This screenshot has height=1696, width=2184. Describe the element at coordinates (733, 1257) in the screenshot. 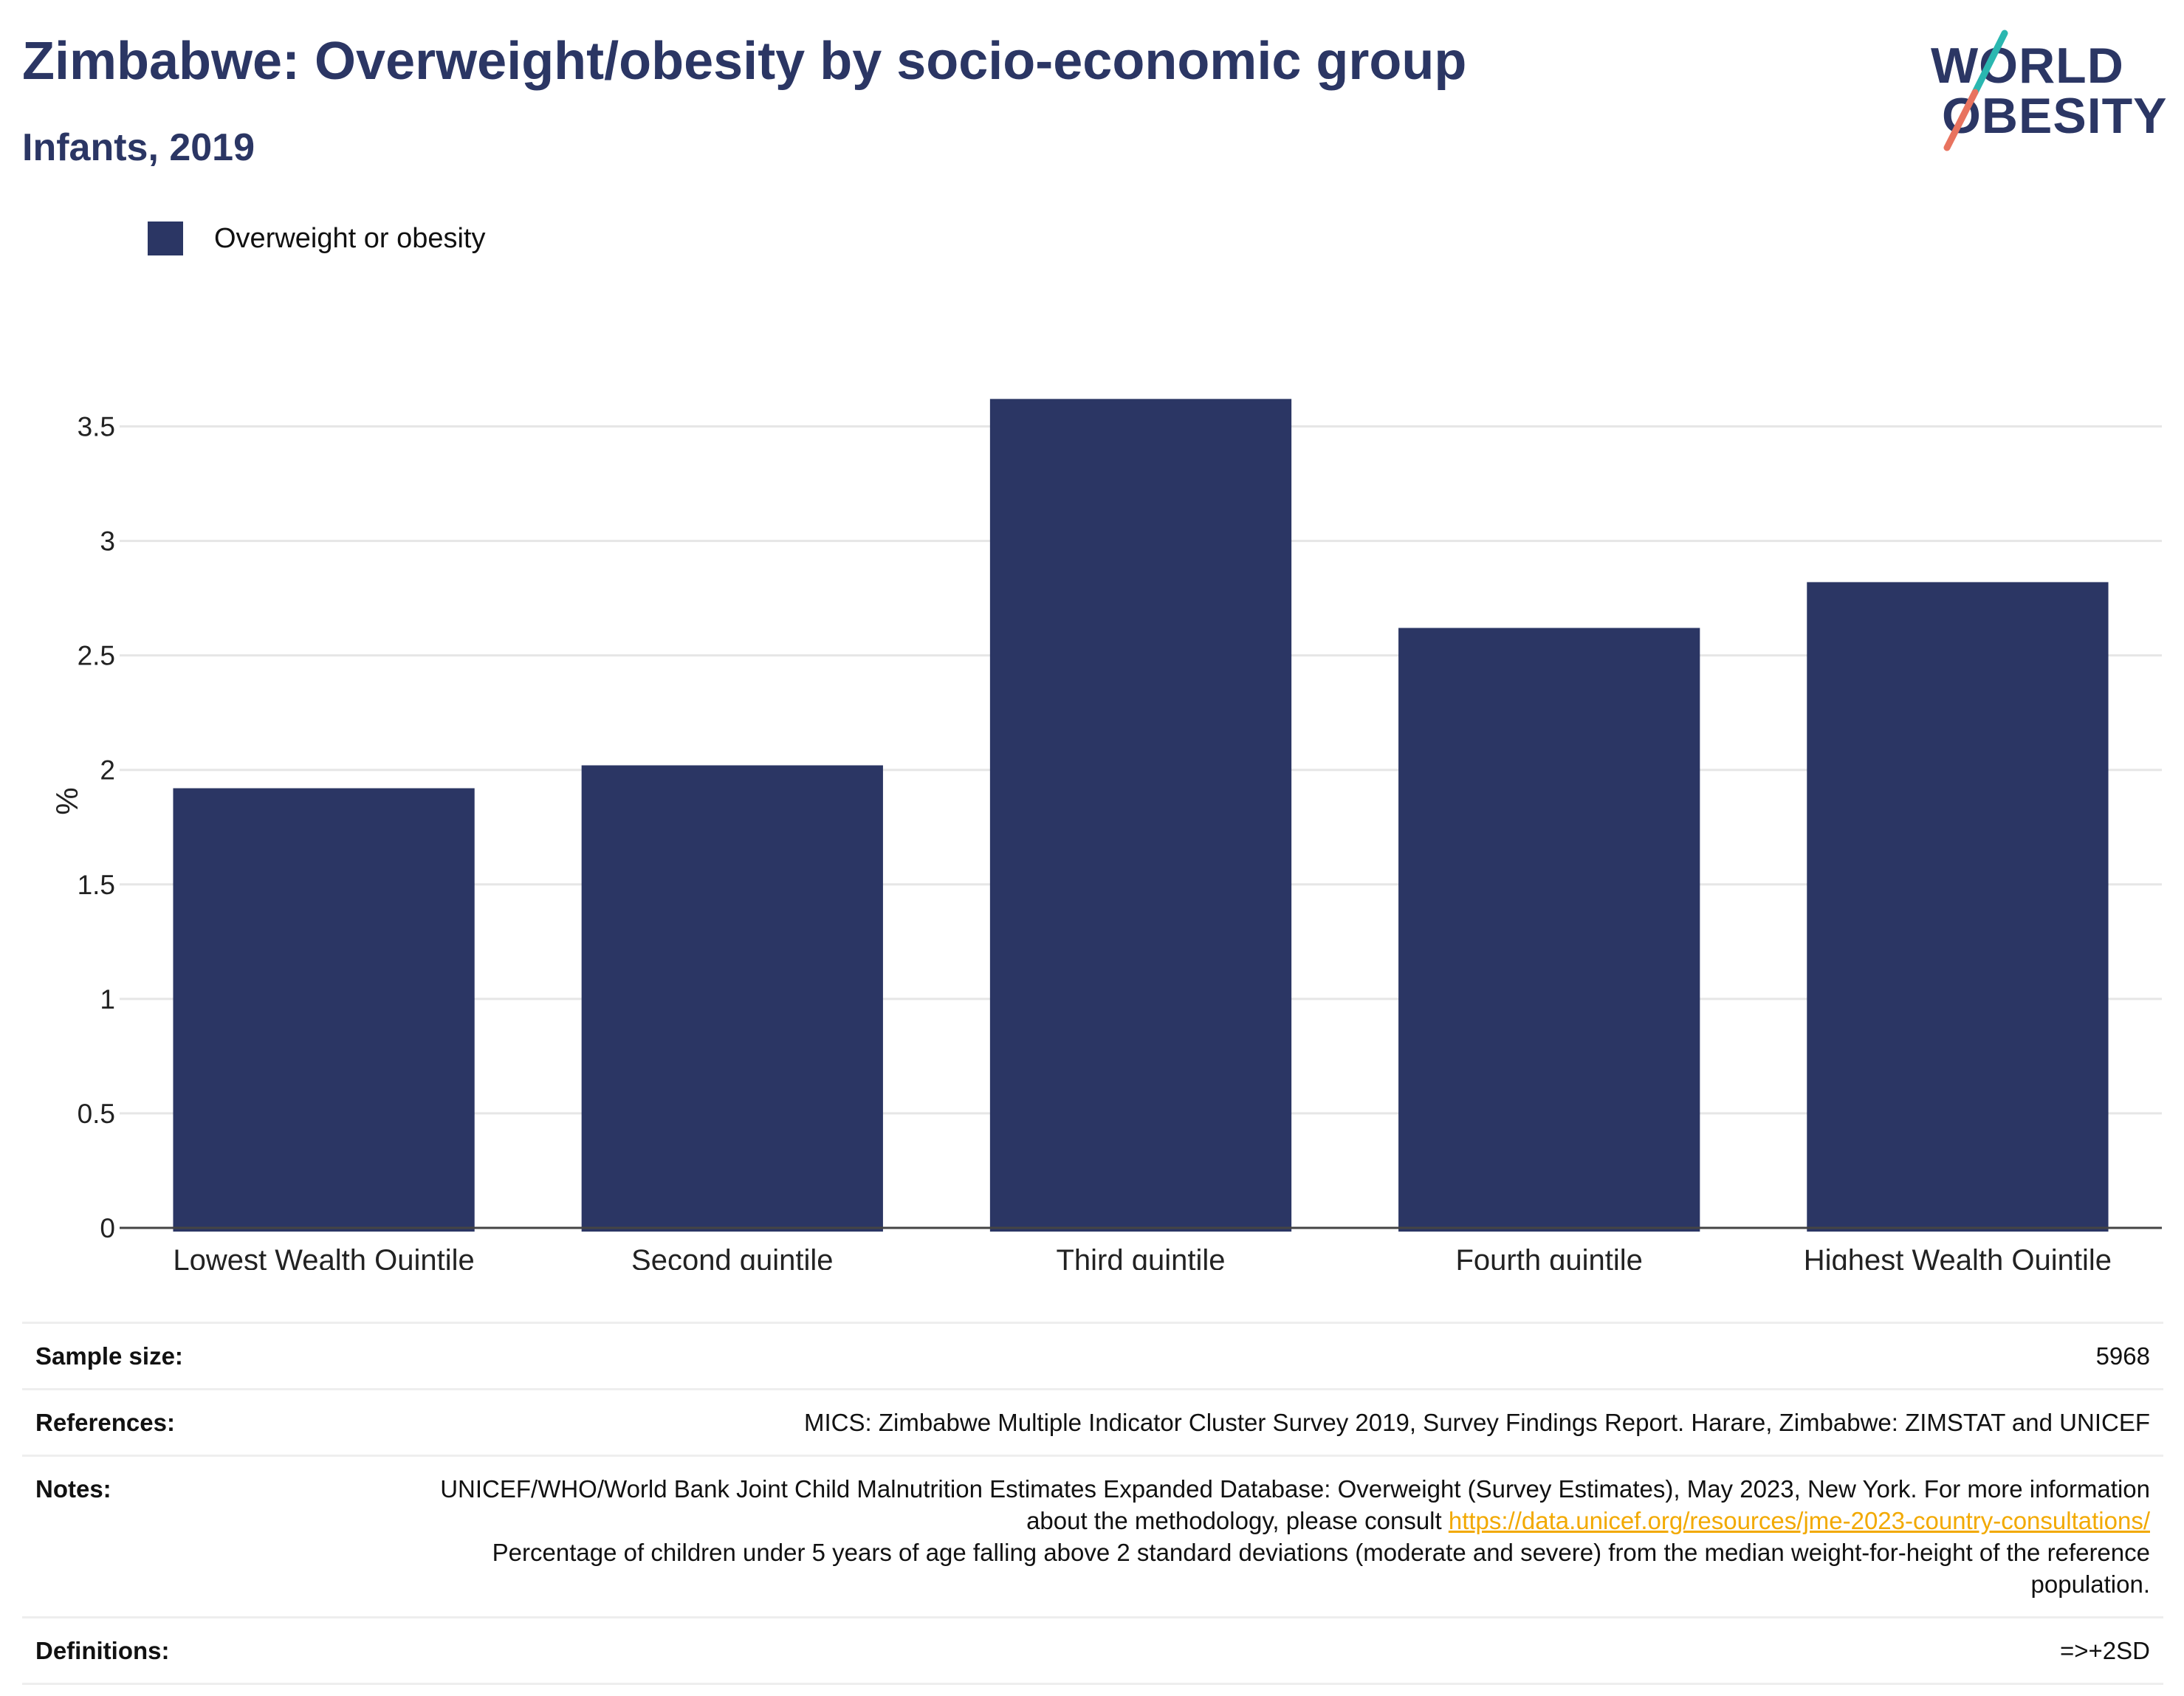

I see `x-tick-label: Second quintile` at that location.